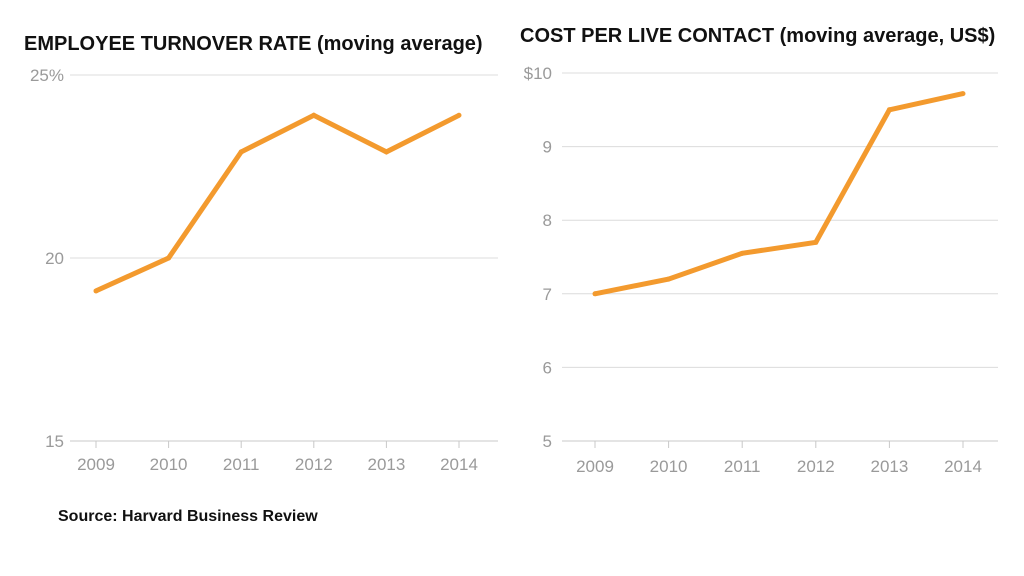 The height and width of the screenshot is (576, 1024). Describe the element at coordinates (538, 73) in the screenshot. I see `y-tick-label: $10` at that location.